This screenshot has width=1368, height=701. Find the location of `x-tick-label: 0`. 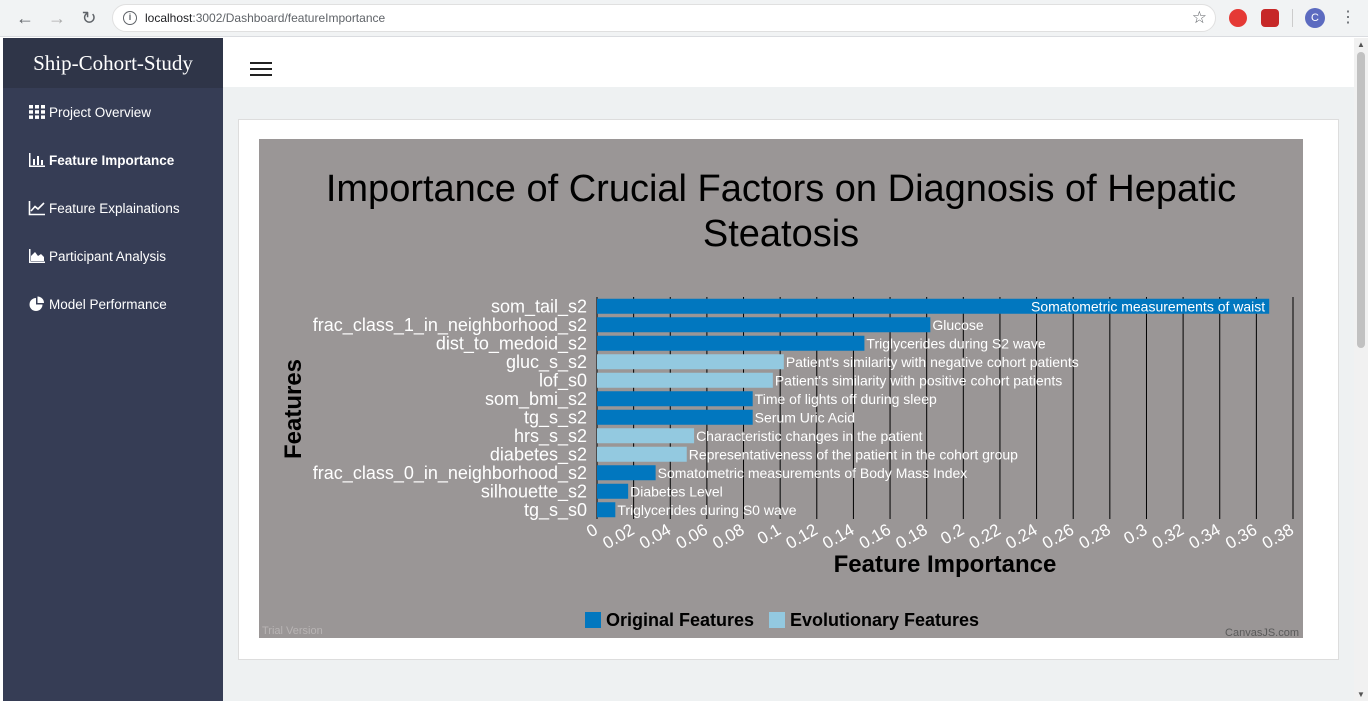

x-tick-label: 0 is located at coordinates (592, 530).